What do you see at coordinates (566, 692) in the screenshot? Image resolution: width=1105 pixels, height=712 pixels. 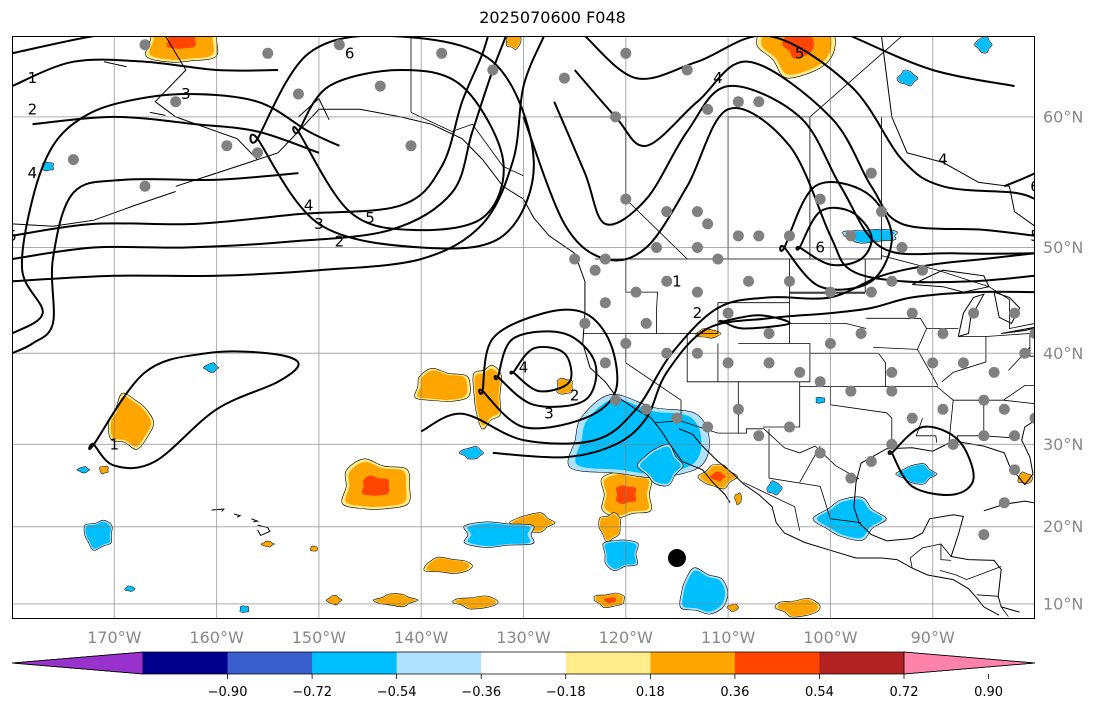 I see `colorbar-tick-label: −0.18` at bounding box center [566, 692].